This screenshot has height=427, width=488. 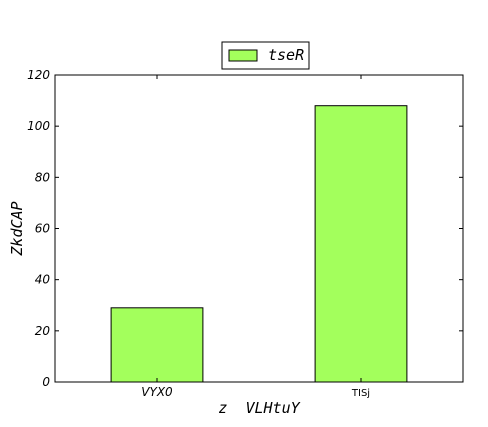 What do you see at coordinates (43, 280) in the screenshot?
I see `y-tick-label: 40` at bounding box center [43, 280].